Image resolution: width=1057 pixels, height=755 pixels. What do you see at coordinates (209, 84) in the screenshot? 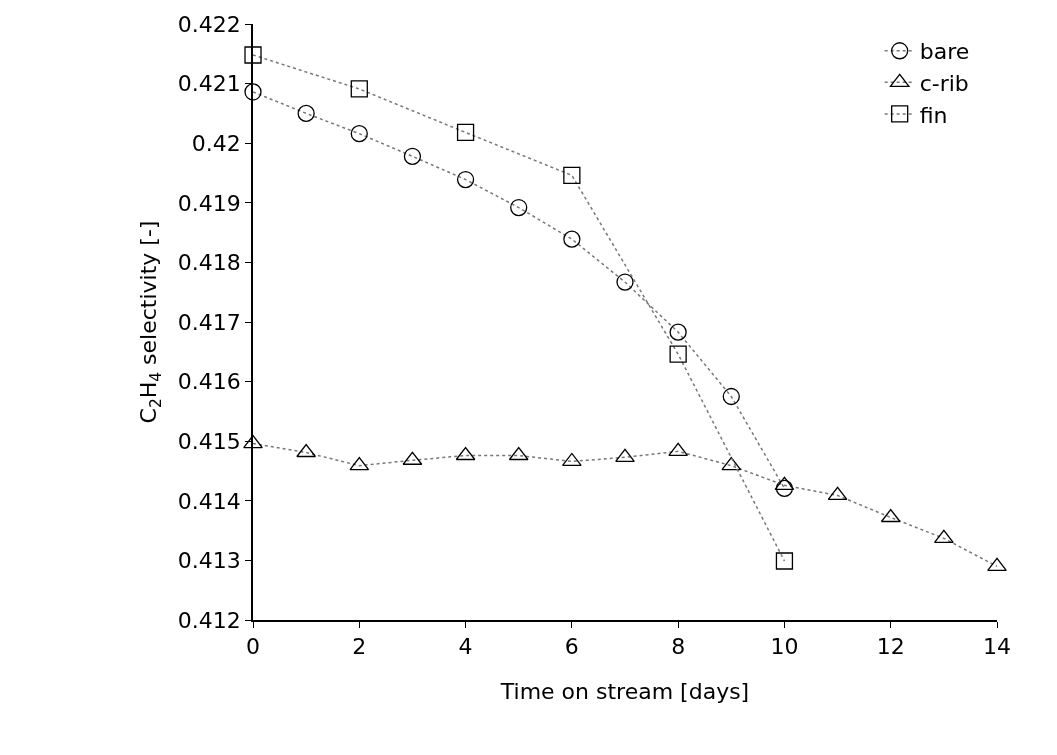
I see `y-tick-label: 0.421` at bounding box center [209, 84].